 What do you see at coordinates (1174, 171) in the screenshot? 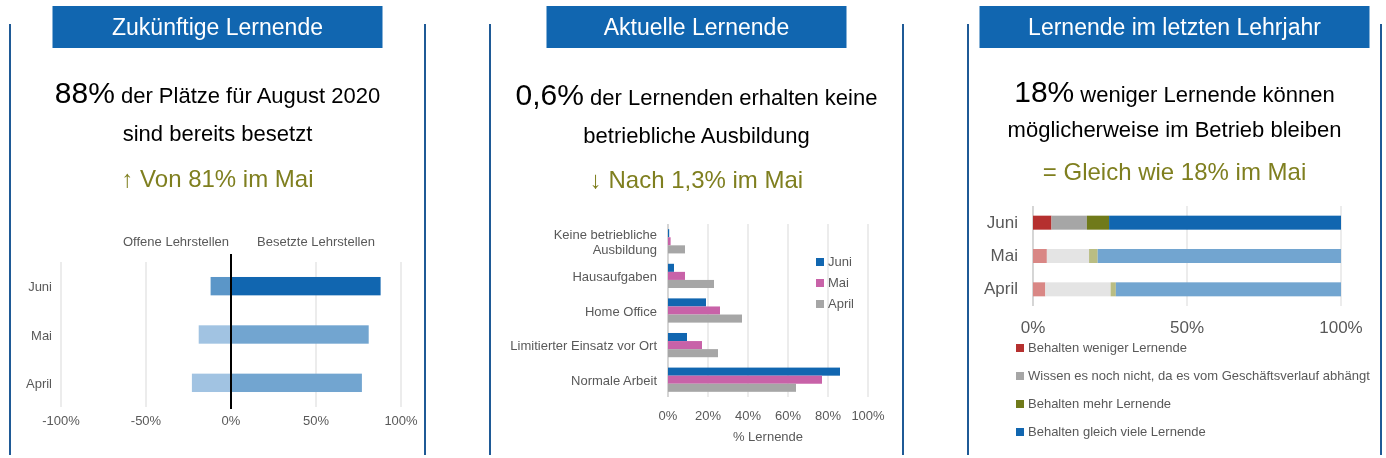
I see `text: = Gleich wie 18% im Mai` at bounding box center [1174, 171].